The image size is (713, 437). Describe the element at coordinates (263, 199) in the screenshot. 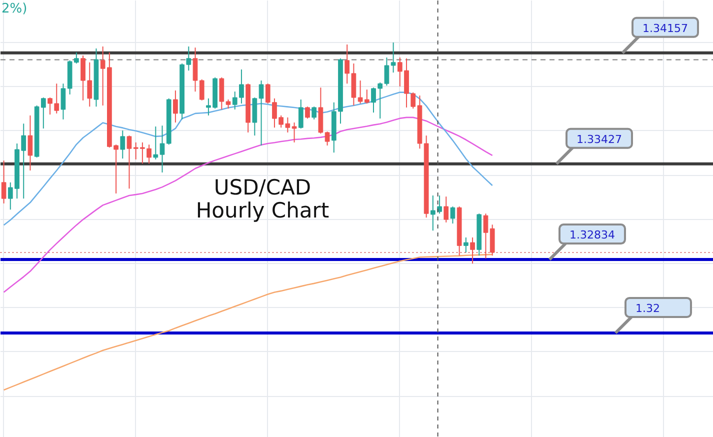

I see `text: USD/CAD Hourly Chart` at that location.